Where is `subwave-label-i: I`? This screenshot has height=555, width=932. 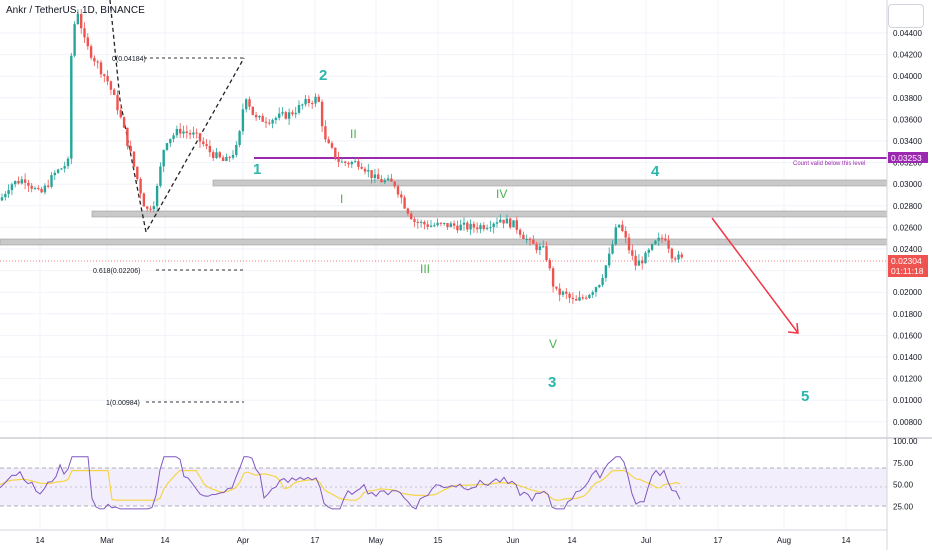 subwave-label-i: I is located at coordinates (341, 199).